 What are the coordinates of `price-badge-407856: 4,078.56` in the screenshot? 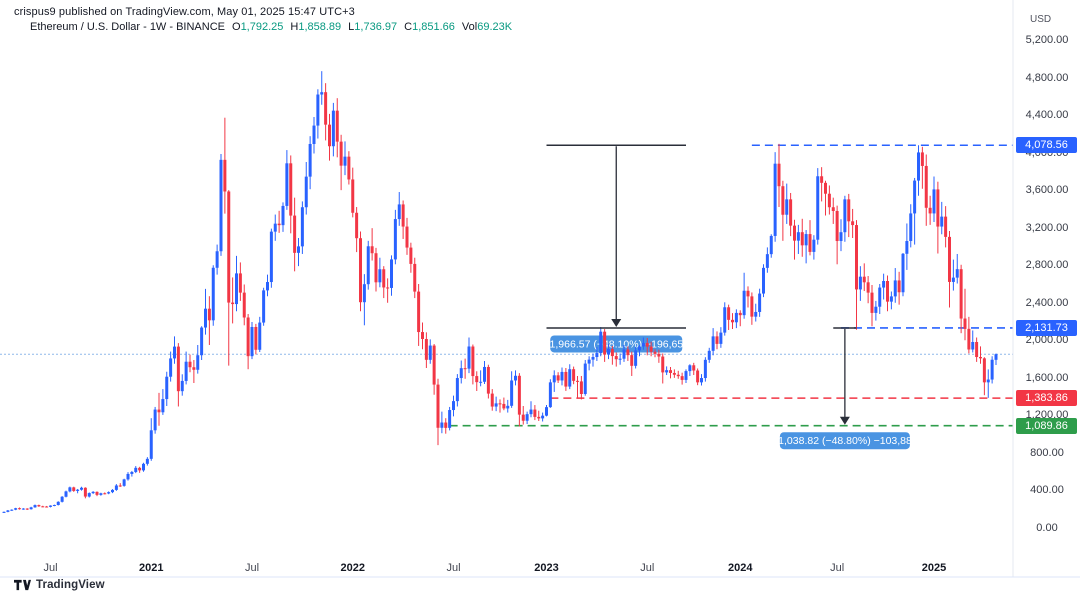 It's located at (1046, 145).